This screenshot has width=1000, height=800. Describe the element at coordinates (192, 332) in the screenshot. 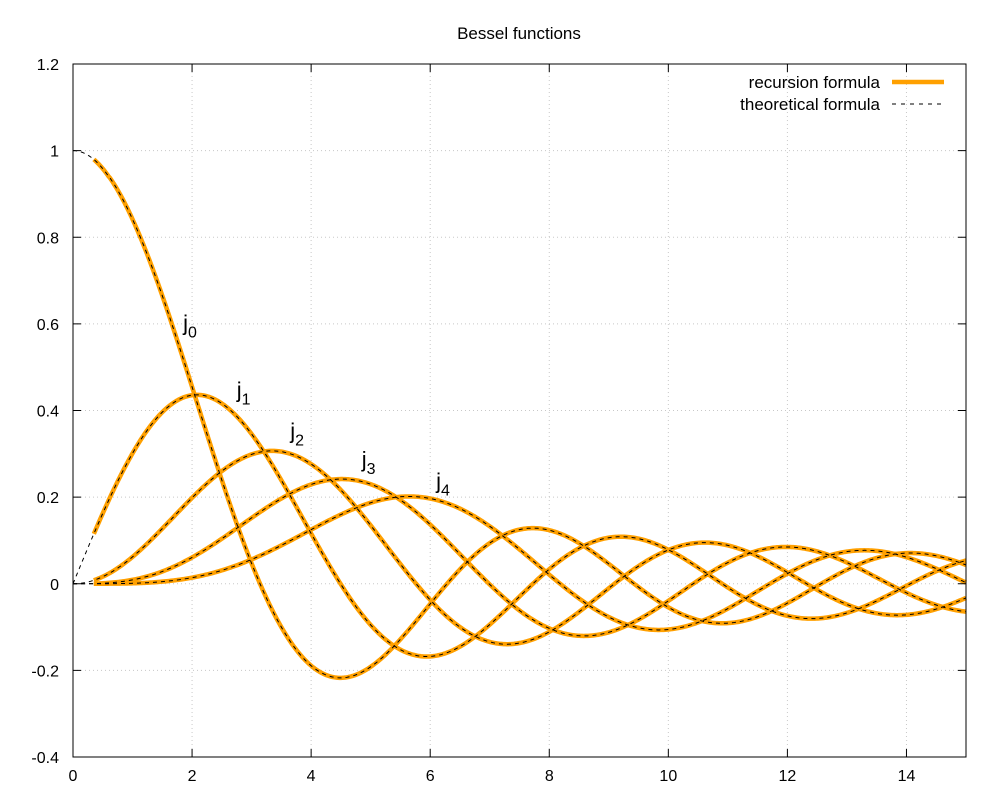

I see `curve-label-subscript: 0` at that location.